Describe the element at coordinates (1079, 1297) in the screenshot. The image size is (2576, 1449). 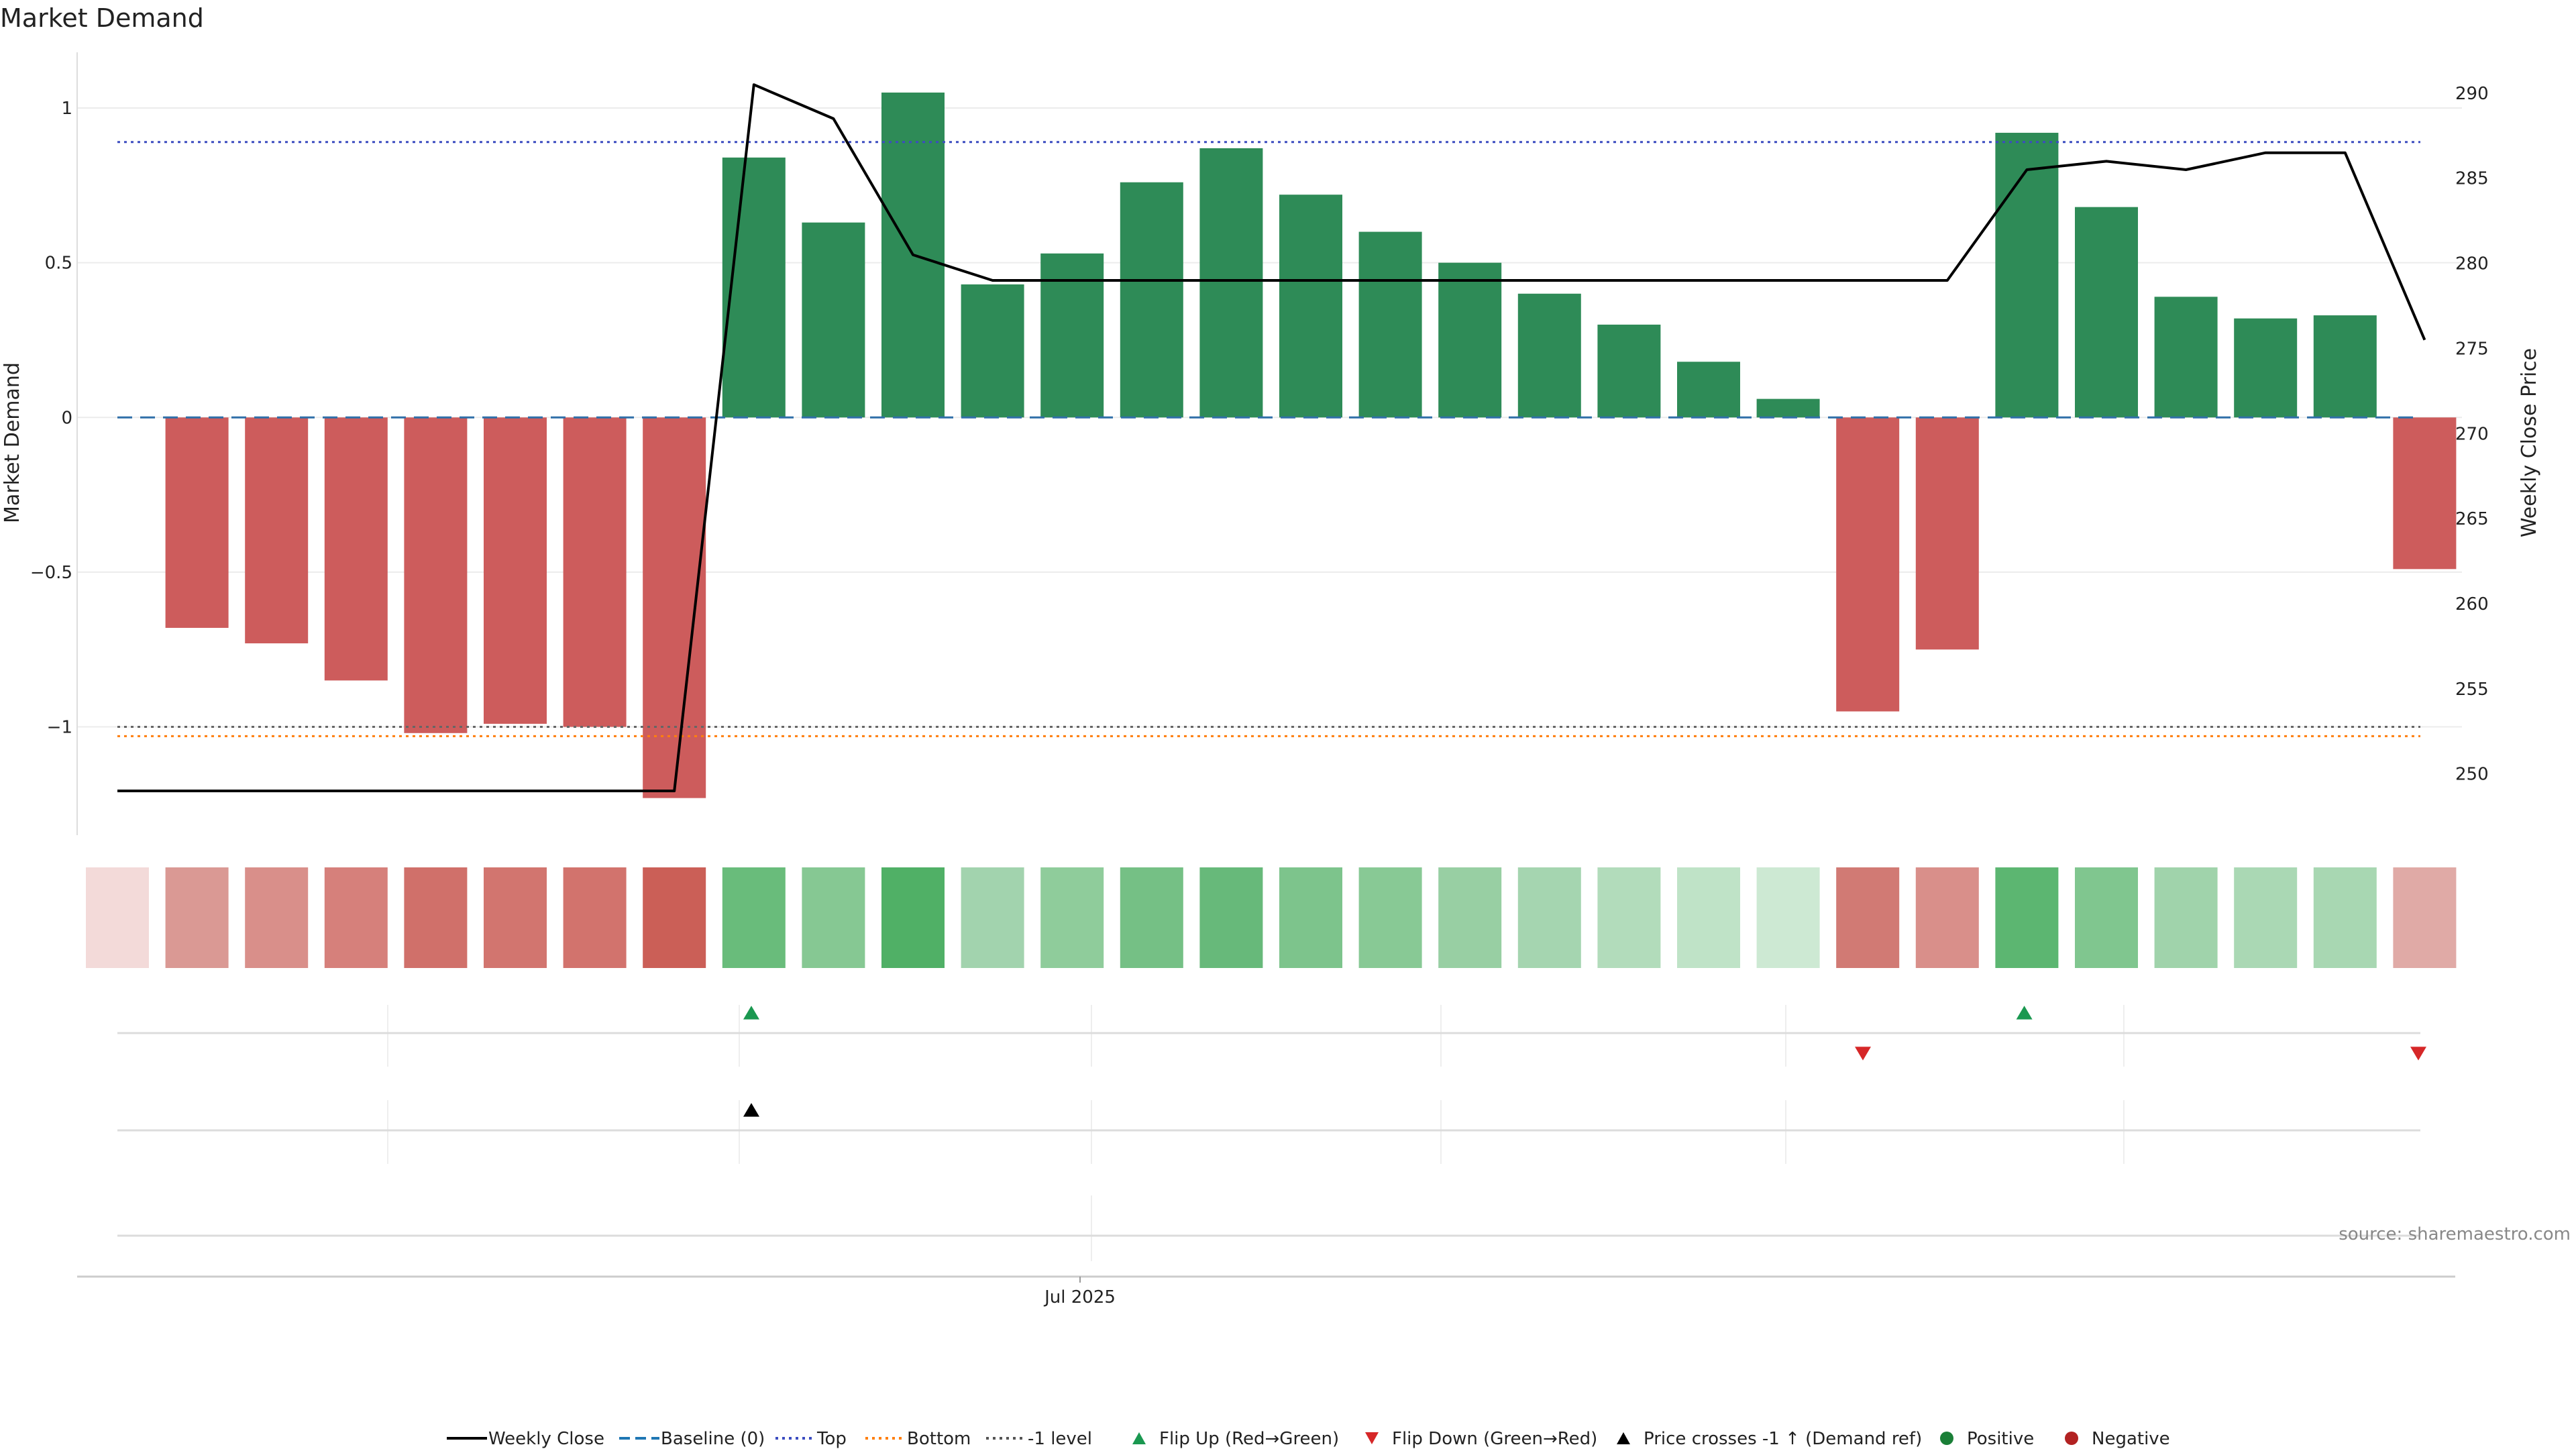
I see `x-tick-label: Jul 2025` at that location.